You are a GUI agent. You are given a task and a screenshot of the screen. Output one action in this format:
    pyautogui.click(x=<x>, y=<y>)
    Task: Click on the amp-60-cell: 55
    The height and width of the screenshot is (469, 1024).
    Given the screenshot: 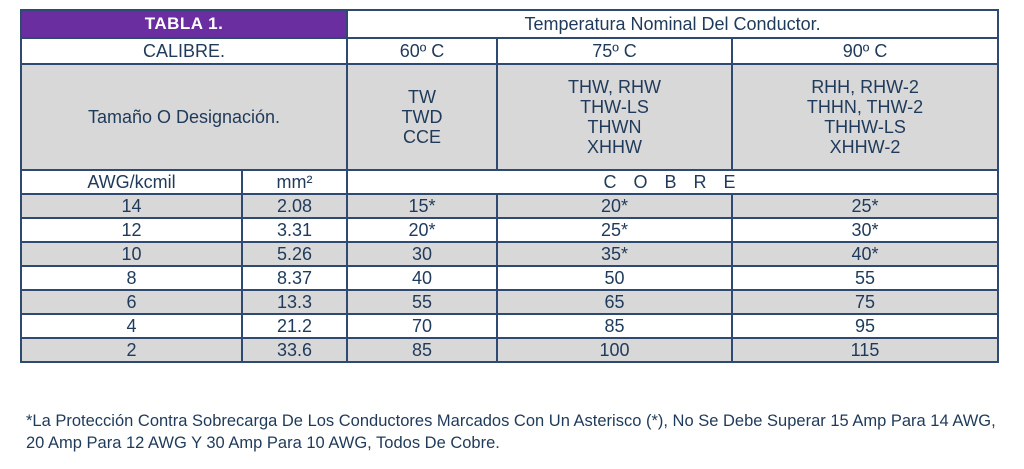 What is the action you would take?
    pyautogui.click(x=422, y=302)
    